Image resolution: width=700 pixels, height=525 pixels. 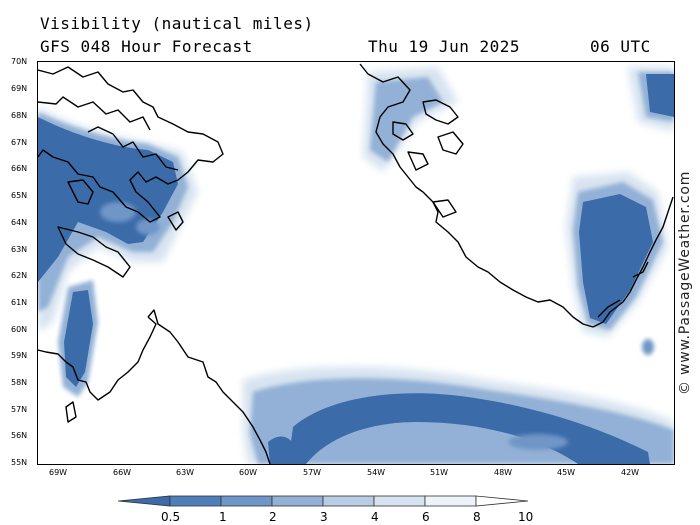 What do you see at coordinates (171, 517) in the screenshot?
I see `legend-tick: 0.5` at bounding box center [171, 517].